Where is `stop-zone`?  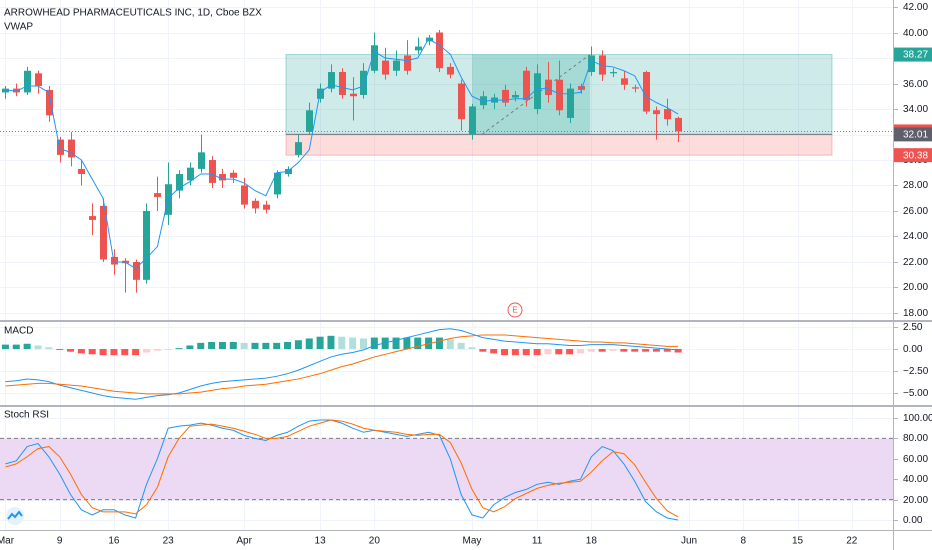 stop-zone is located at coordinates (559, 144).